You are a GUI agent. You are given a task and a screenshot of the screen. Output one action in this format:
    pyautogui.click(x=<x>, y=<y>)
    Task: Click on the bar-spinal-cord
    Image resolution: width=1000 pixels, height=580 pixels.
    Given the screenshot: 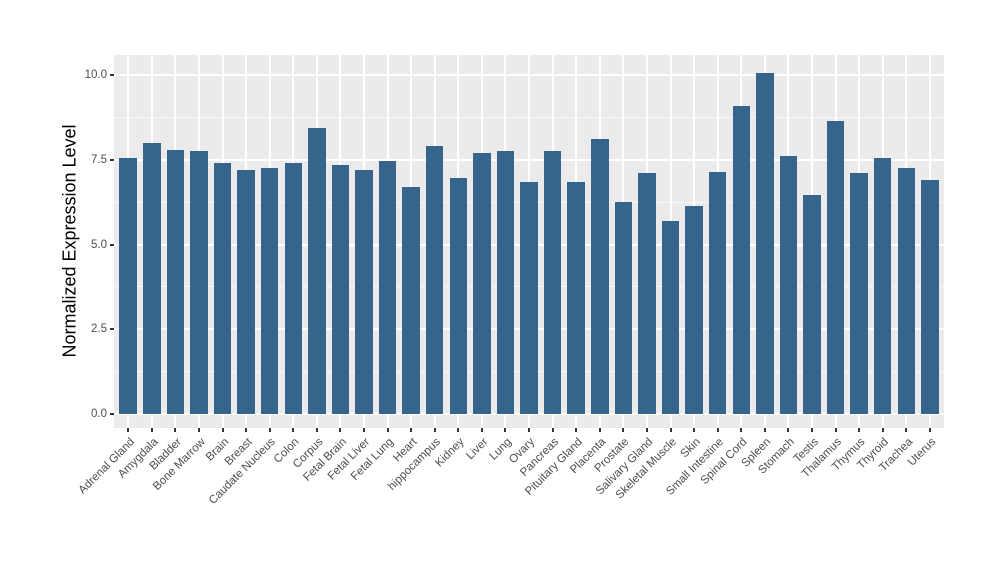 What is the action you would take?
    pyautogui.click(x=741, y=259)
    